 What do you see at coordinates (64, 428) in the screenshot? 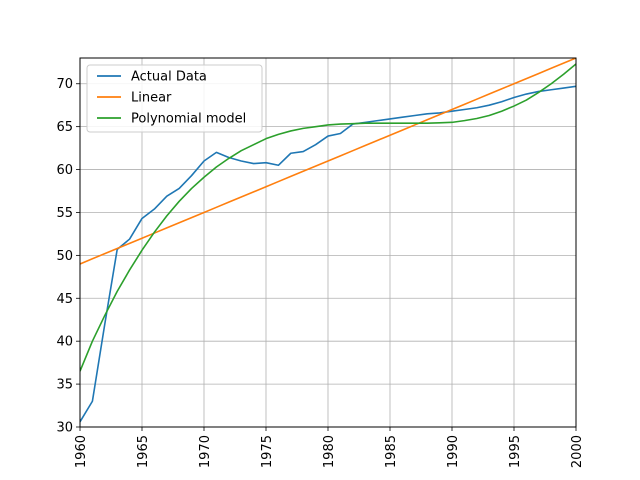
I see `y-tick-label: 30` at bounding box center [64, 428].